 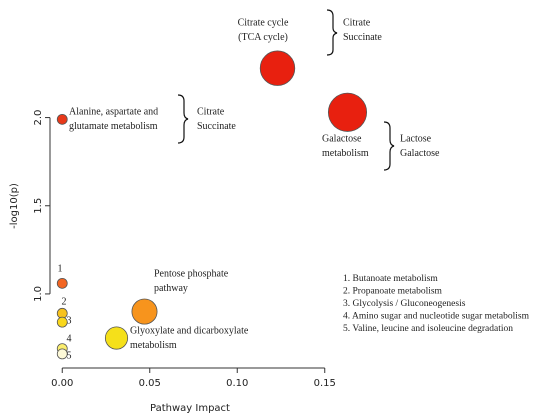 What do you see at coordinates (237, 383) in the screenshot?
I see `x-tick-label: 0.10` at bounding box center [237, 383].